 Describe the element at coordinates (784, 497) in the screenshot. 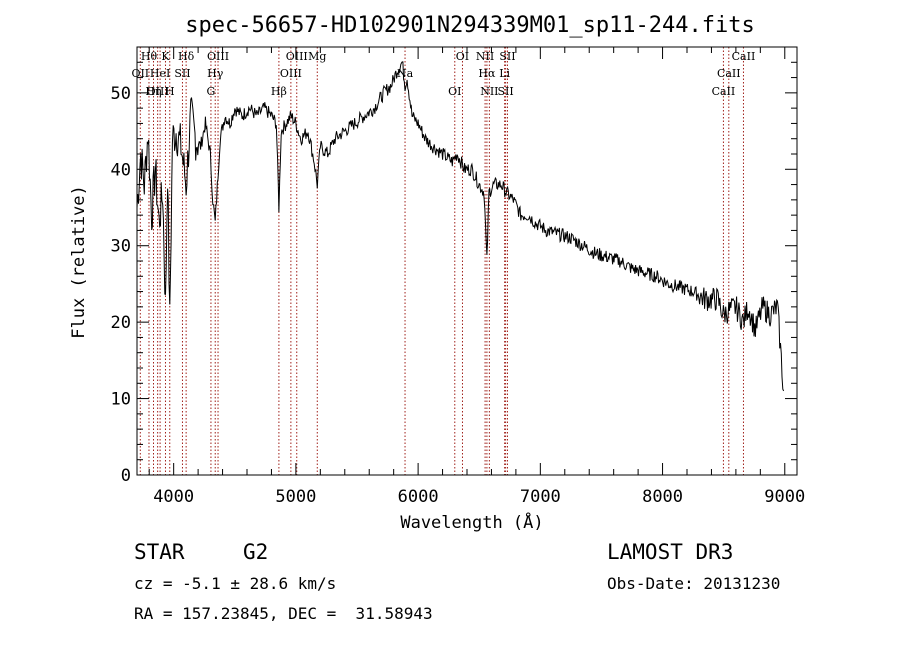

I see `x-tick-label: 9000` at that location.